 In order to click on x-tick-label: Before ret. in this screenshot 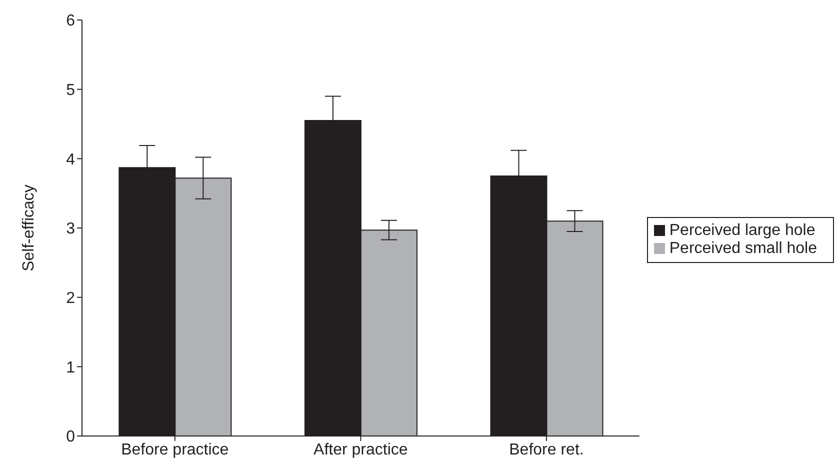, I will do `click(546, 449)`.